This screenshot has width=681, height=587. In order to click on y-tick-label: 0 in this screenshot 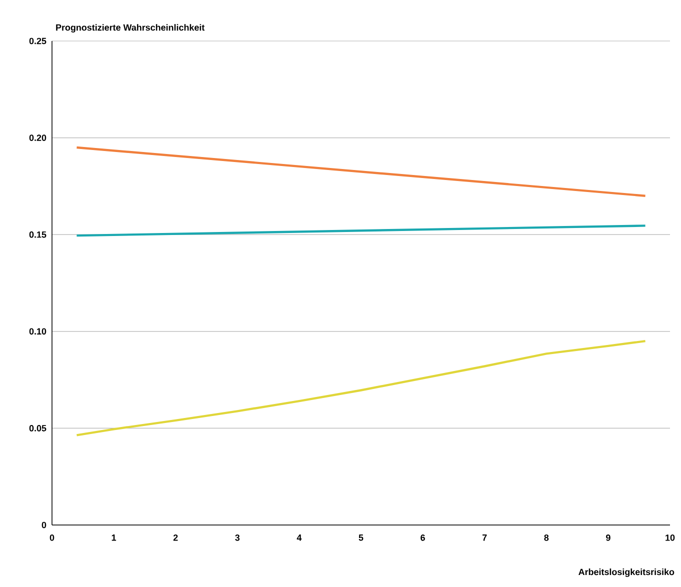, I will do `click(44, 525)`.